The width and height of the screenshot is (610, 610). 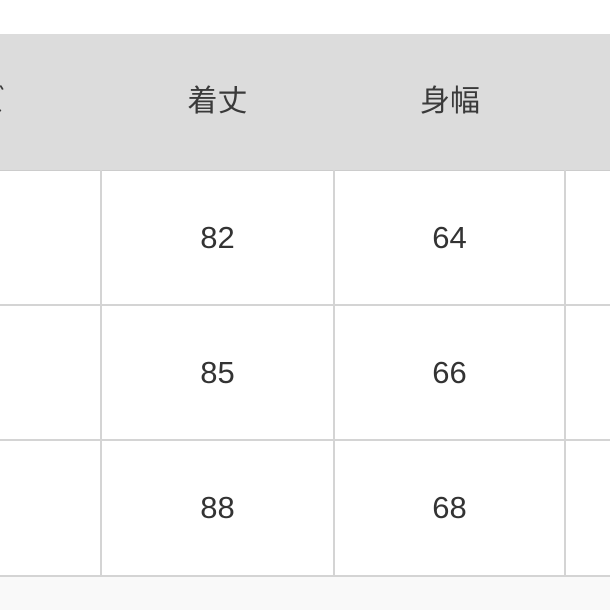 I want to click on cell-width: 66, so click(x=449, y=372).